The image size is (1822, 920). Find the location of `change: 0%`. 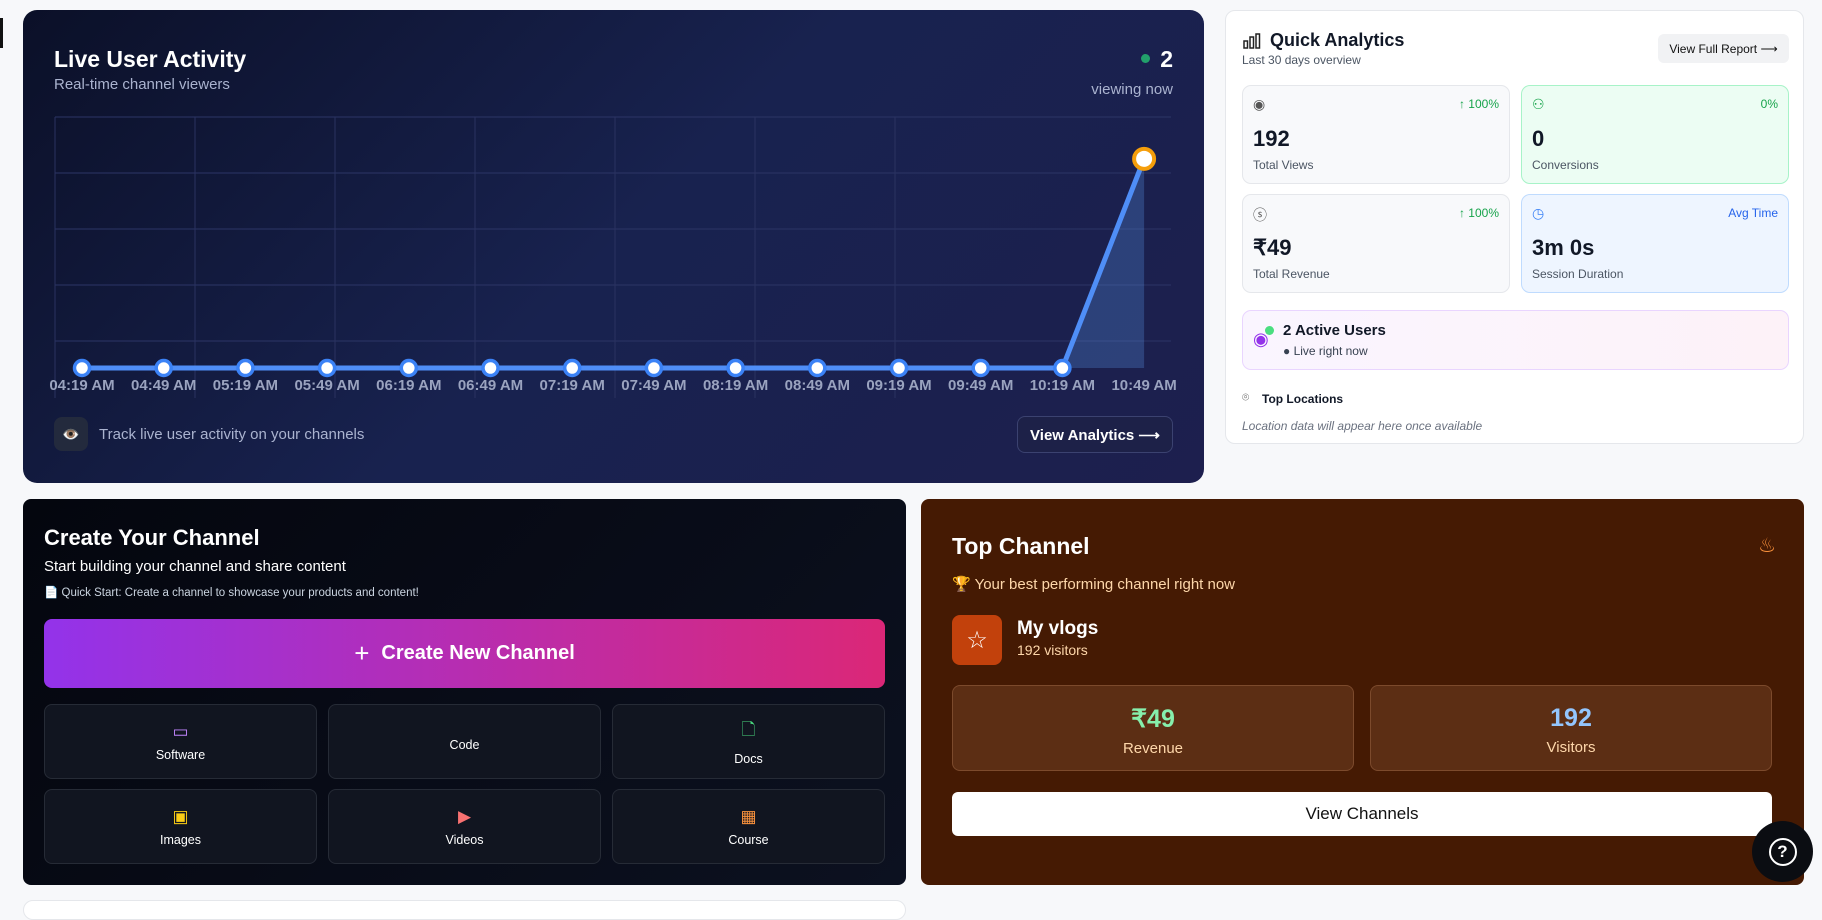

change: 0% is located at coordinates (1769, 104).